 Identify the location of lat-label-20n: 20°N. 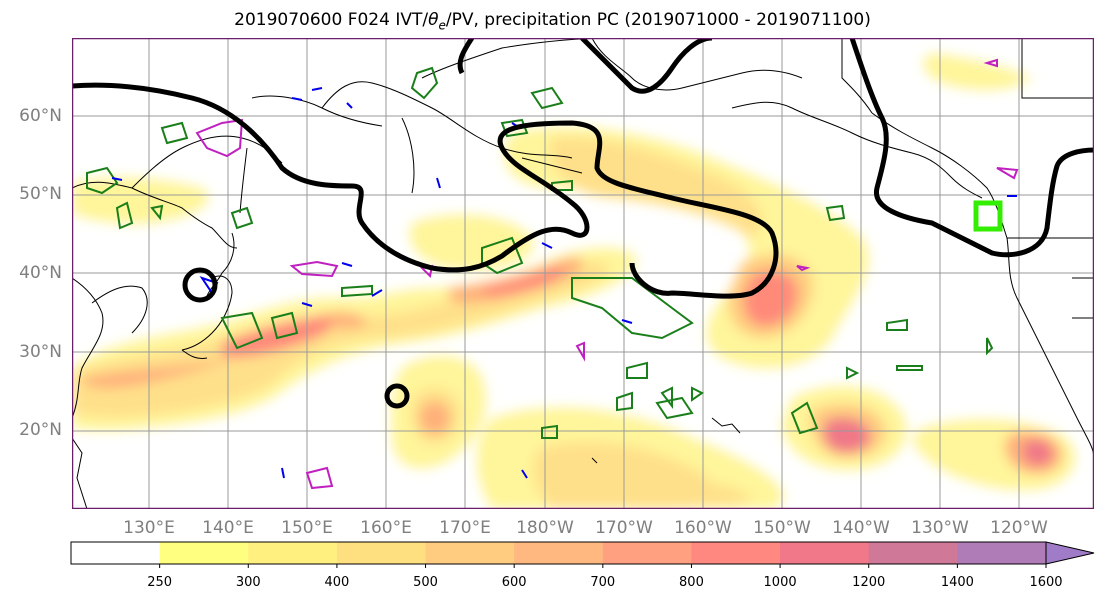
(40, 430).